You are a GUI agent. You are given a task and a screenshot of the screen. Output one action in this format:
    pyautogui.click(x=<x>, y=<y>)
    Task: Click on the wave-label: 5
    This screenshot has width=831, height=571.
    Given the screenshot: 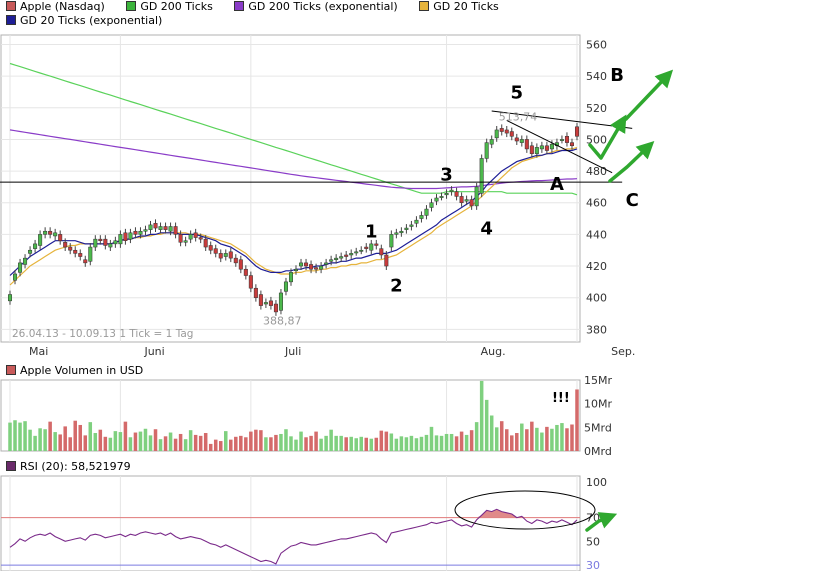 What is the action you would take?
    pyautogui.click(x=517, y=92)
    